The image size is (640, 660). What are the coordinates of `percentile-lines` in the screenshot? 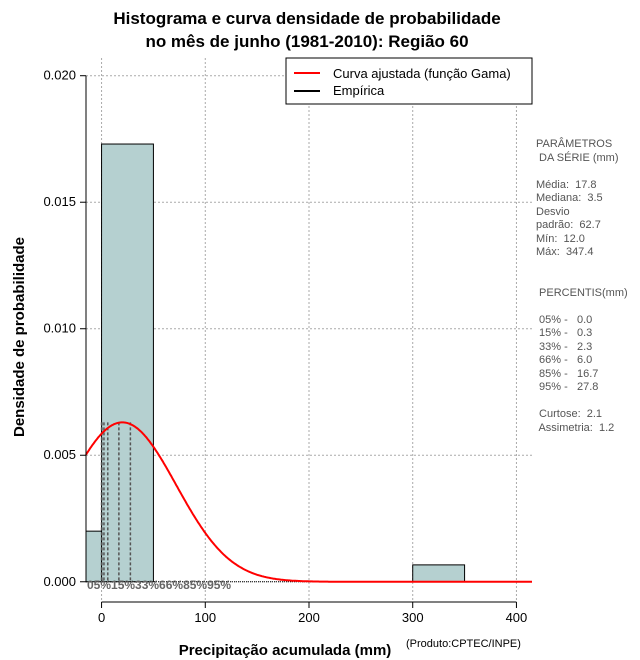 It's located at (116, 502).